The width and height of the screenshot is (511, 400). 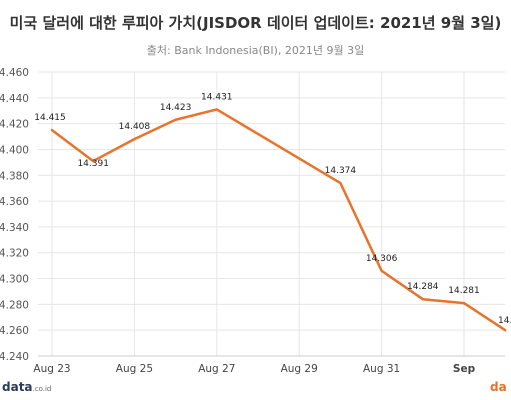 What do you see at coordinates (14, 331) in the screenshot?
I see `y-tick-label: 14.260` at bounding box center [14, 331].